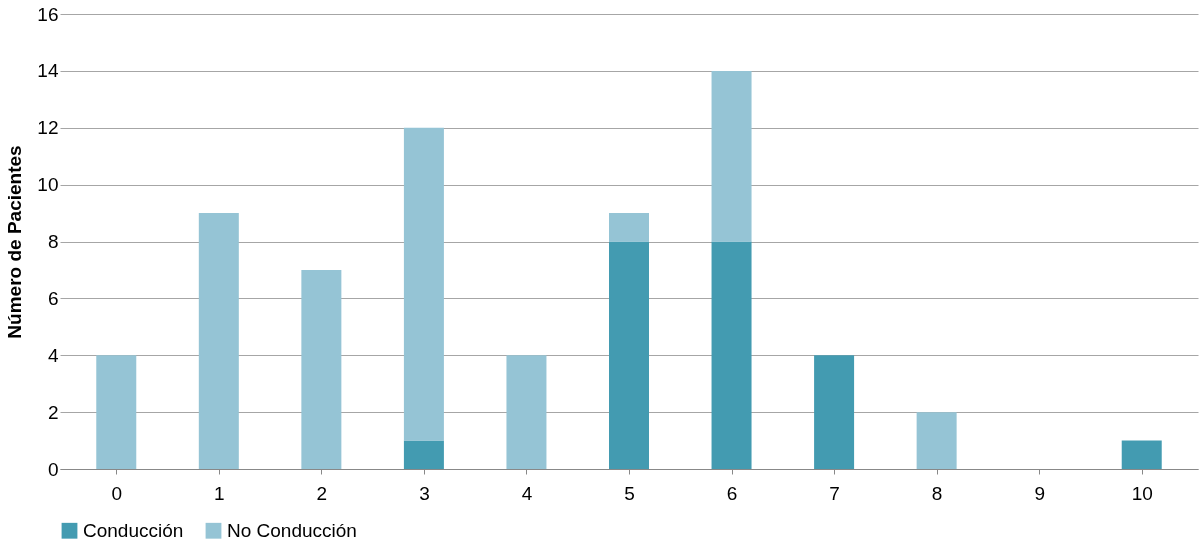 Image resolution: width=1203 pixels, height=546 pixels. I want to click on x-tick-label: 7, so click(834, 493).